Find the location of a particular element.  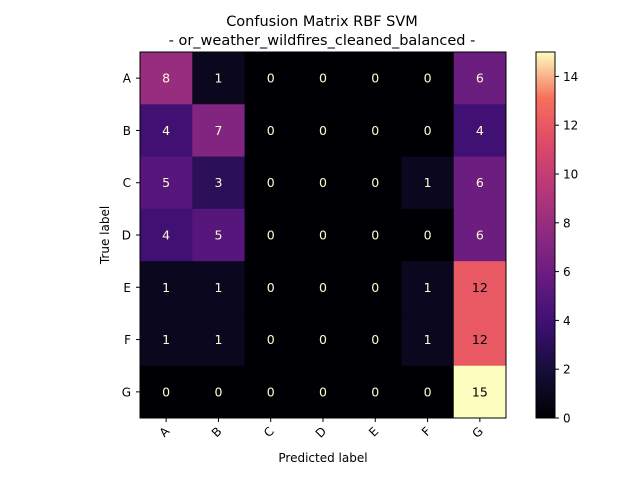

colorbar-tick-label: 0 is located at coordinates (567, 419).